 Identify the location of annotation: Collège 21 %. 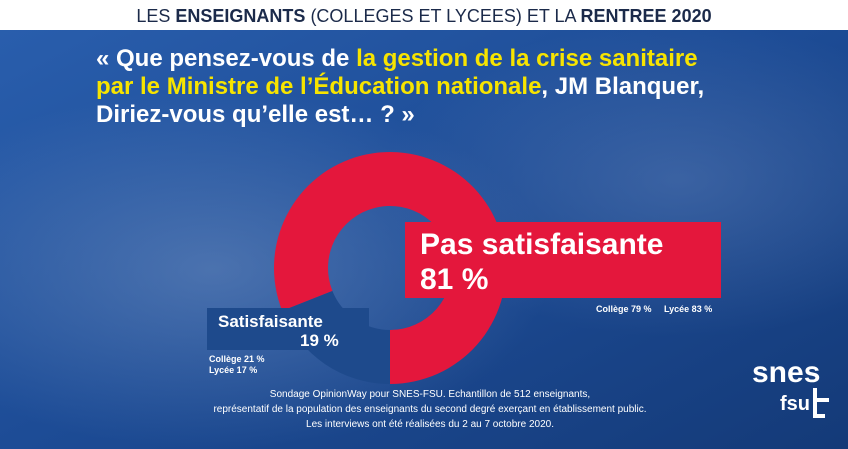
(237, 359).